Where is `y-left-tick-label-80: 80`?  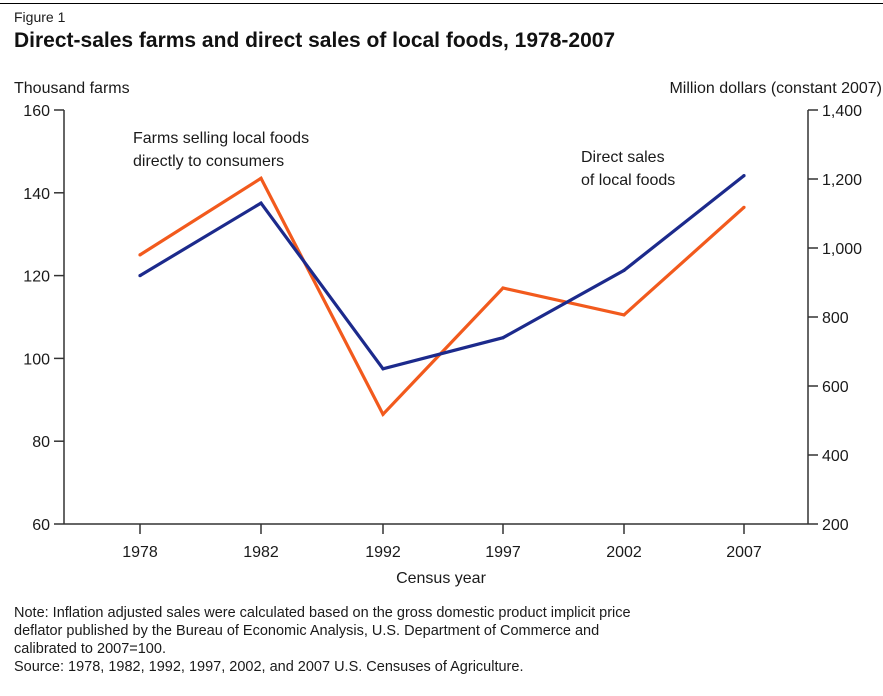
y-left-tick-label-80: 80 is located at coordinates (41, 442).